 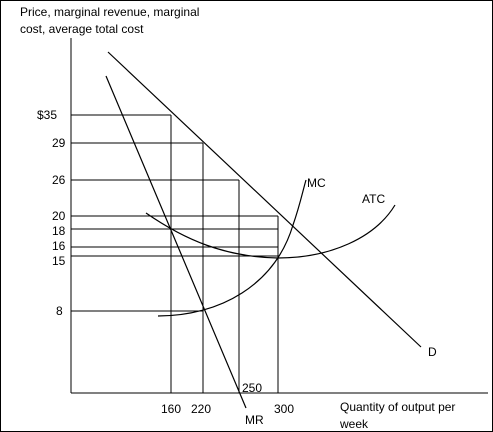 I want to click on average-total-cost-curve, so click(x=270, y=231).